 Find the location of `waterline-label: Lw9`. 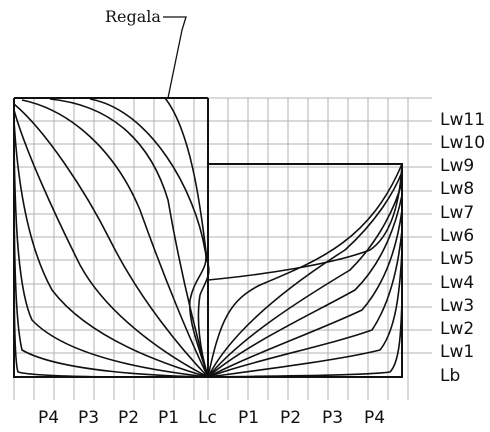

waterline-label: Lw9 is located at coordinates (457, 166).